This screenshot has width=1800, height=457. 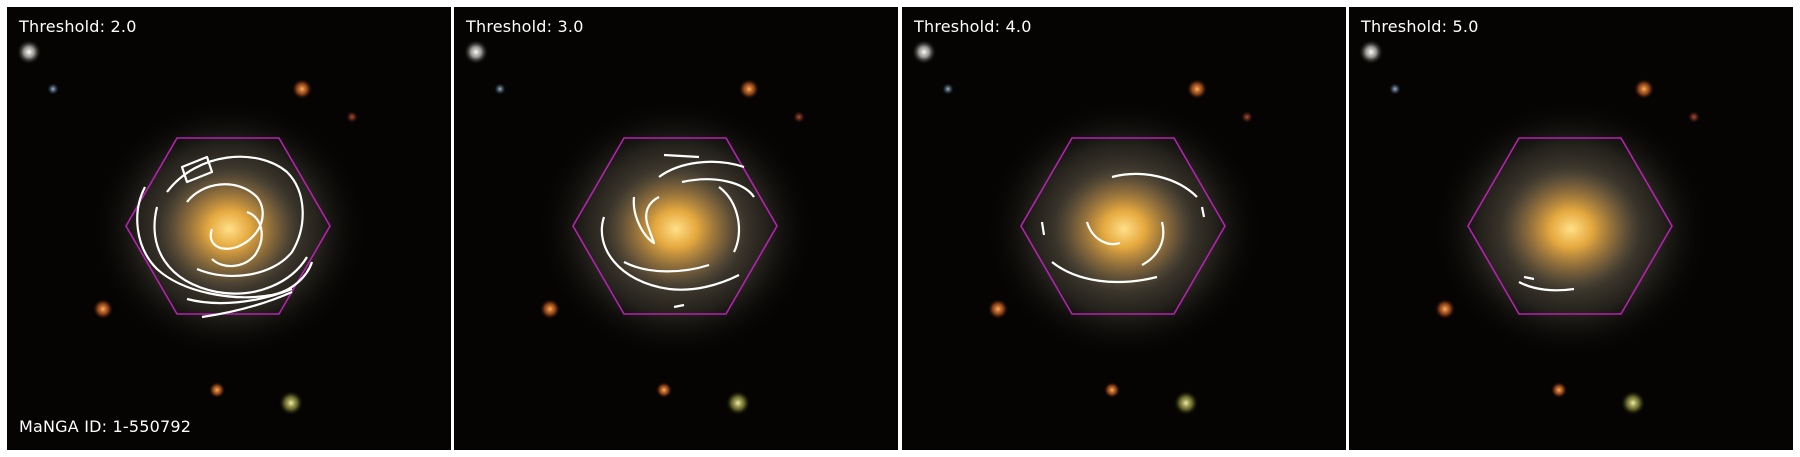 What do you see at coordinates (973, 26) in the screenshot?
I see `panel-title: Threshold: 4.0` at bounding box center [973, 26].